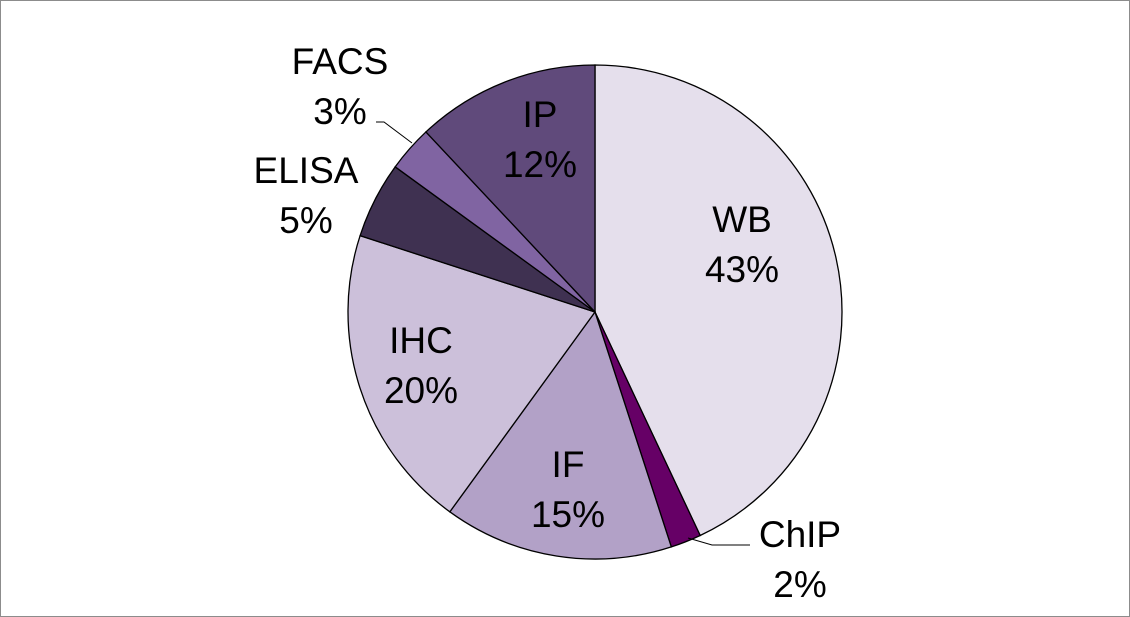 This screenshot has width=1130, height=617. I want to click on slice-percent-facs: 3%, so click(339, 111).